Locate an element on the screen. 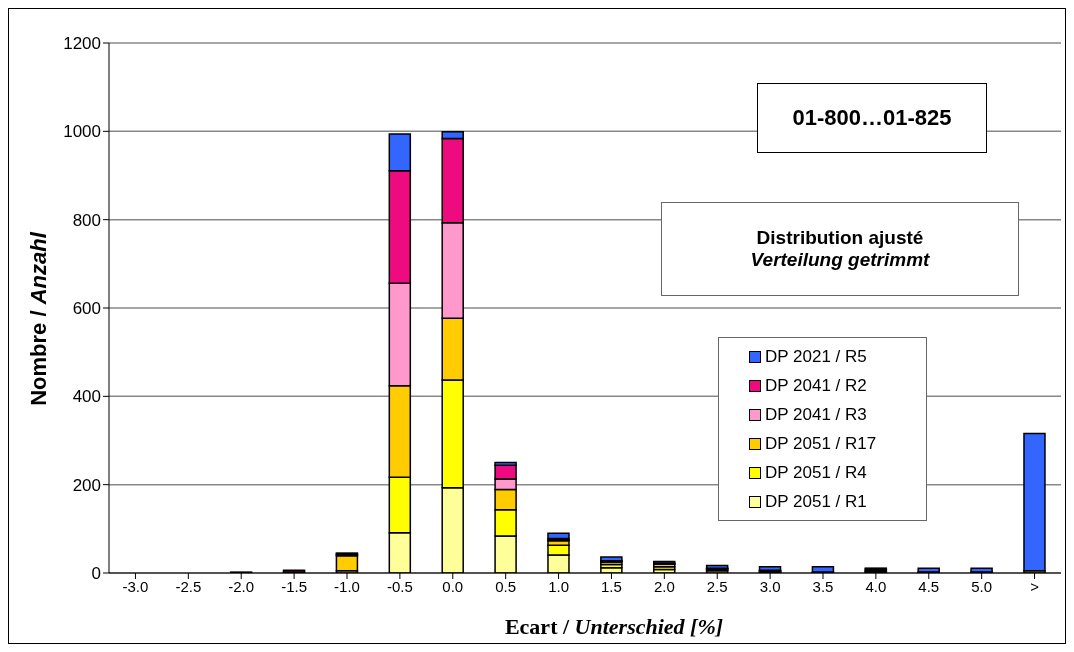 The height and width of the screenshot is (652, 1074). x-tick-label: 0.5 is located at coordinates (506, 586).